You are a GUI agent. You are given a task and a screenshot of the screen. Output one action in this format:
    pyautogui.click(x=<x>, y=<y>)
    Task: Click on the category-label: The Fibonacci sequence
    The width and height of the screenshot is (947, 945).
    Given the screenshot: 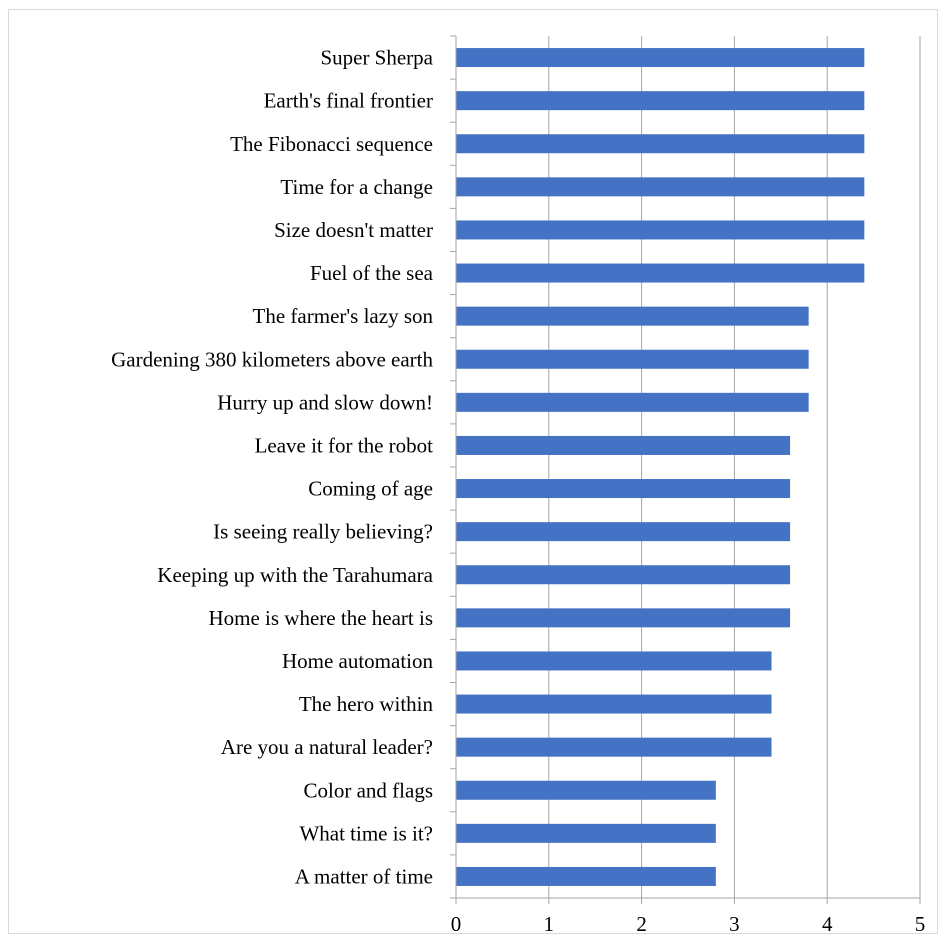 What is the action you would take?
    pyautogui.click(x=331, y=144)
    